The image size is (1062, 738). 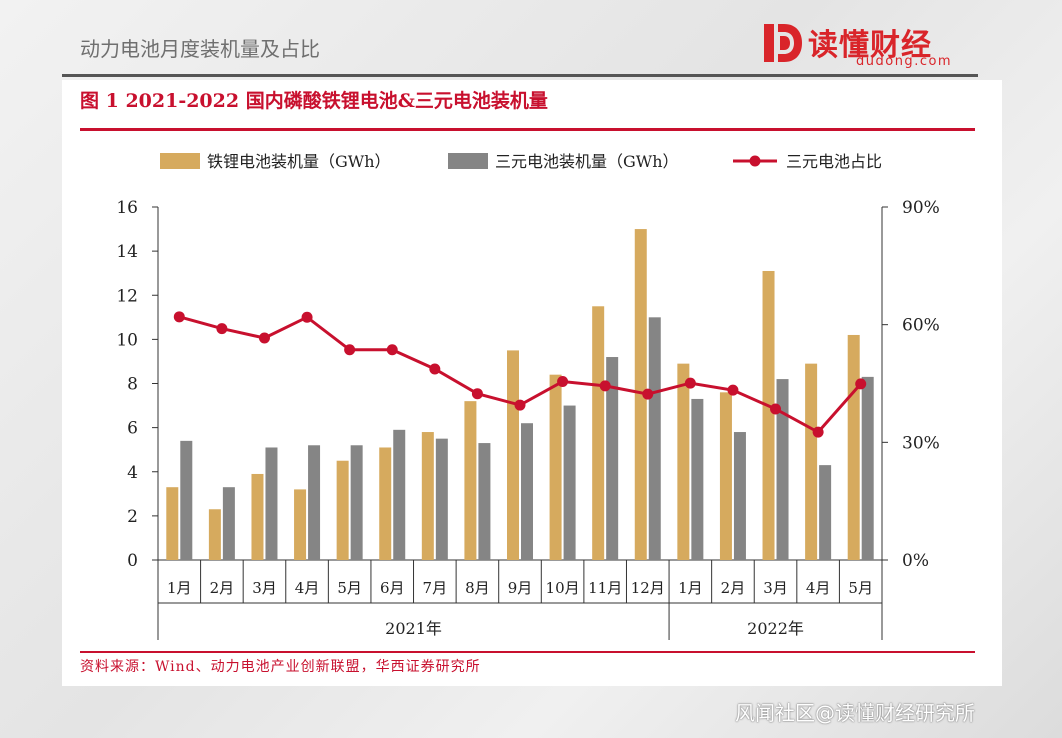 I want to click on figure-source-rule, so click(x=527, y=652).